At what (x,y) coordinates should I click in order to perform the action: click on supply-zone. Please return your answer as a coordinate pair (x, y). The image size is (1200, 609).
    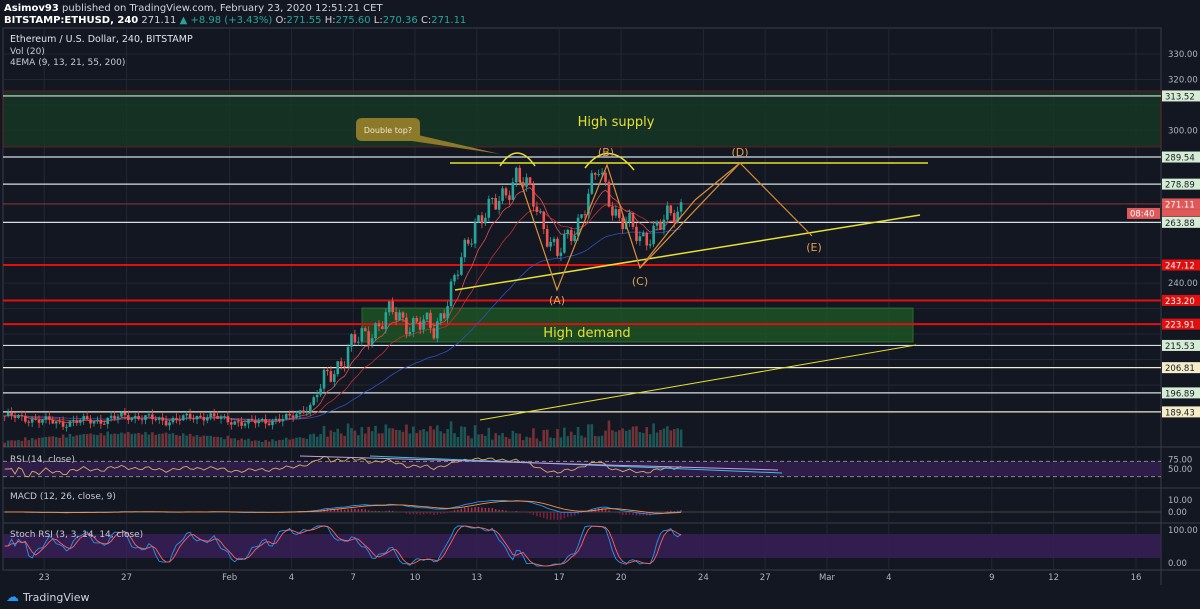
    Looking at the image, I should click on (582, 119).